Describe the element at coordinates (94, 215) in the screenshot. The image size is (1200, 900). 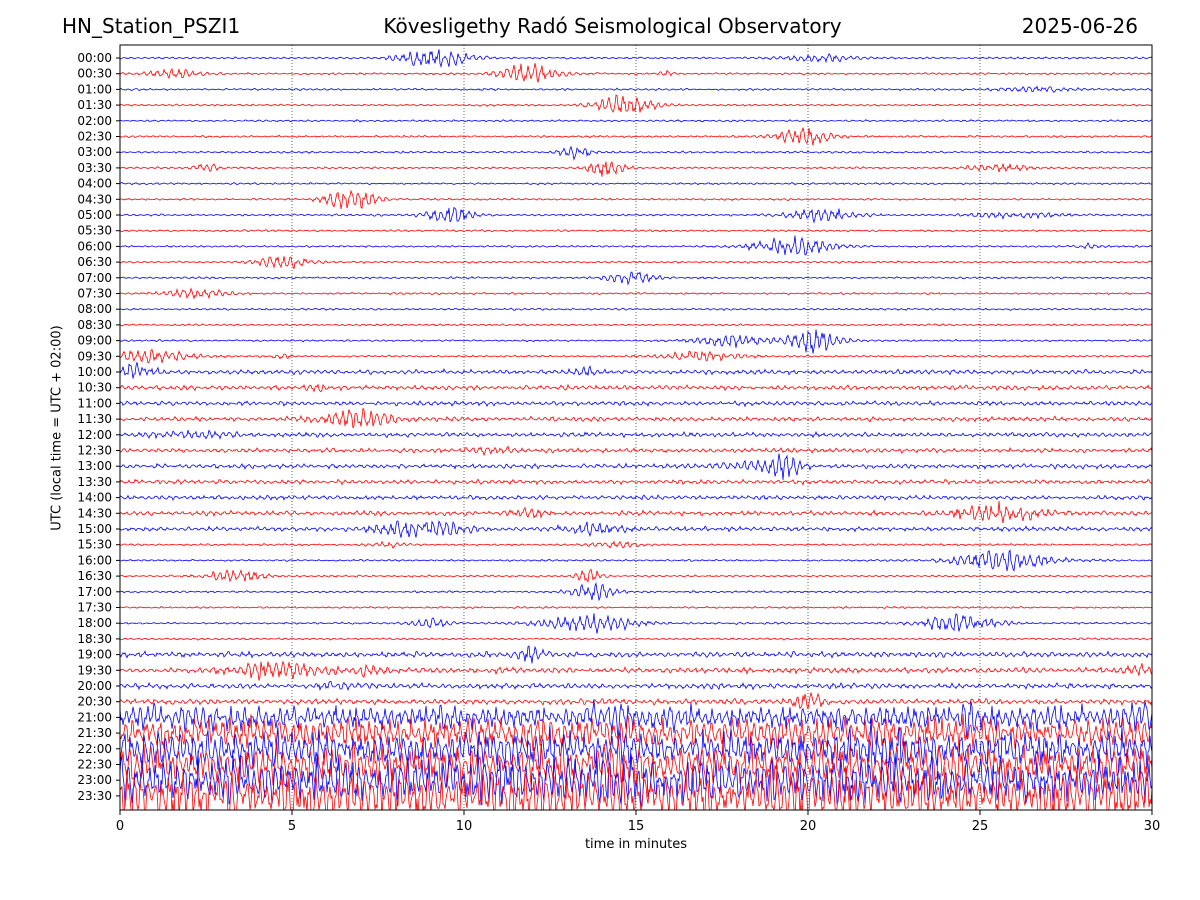
I see `y-tick-label: 05:00` at that location.